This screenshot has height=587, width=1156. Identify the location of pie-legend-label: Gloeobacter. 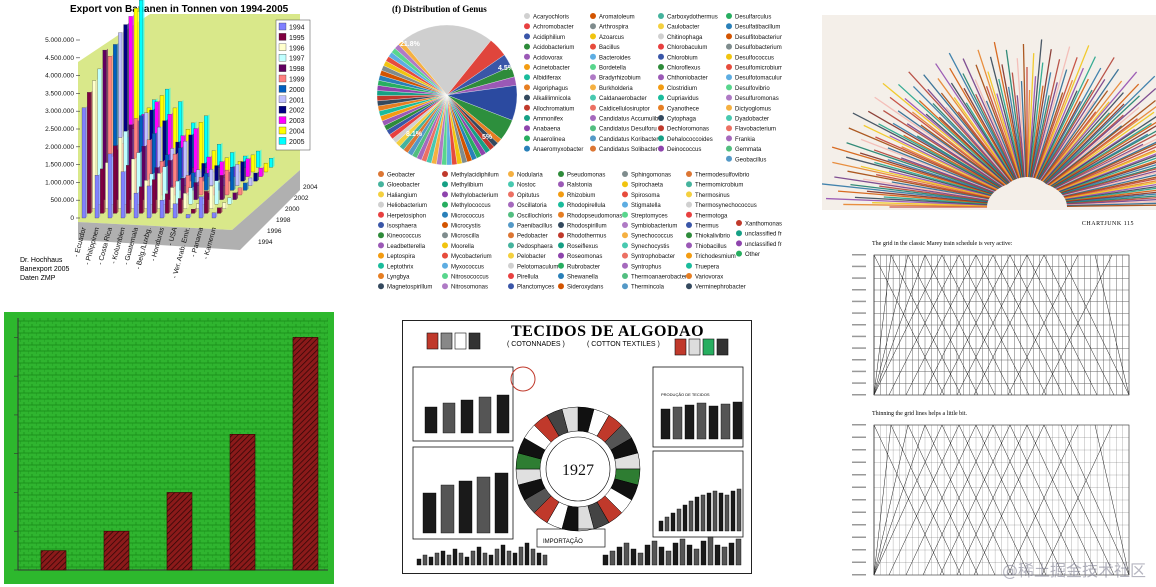
(403, 186).